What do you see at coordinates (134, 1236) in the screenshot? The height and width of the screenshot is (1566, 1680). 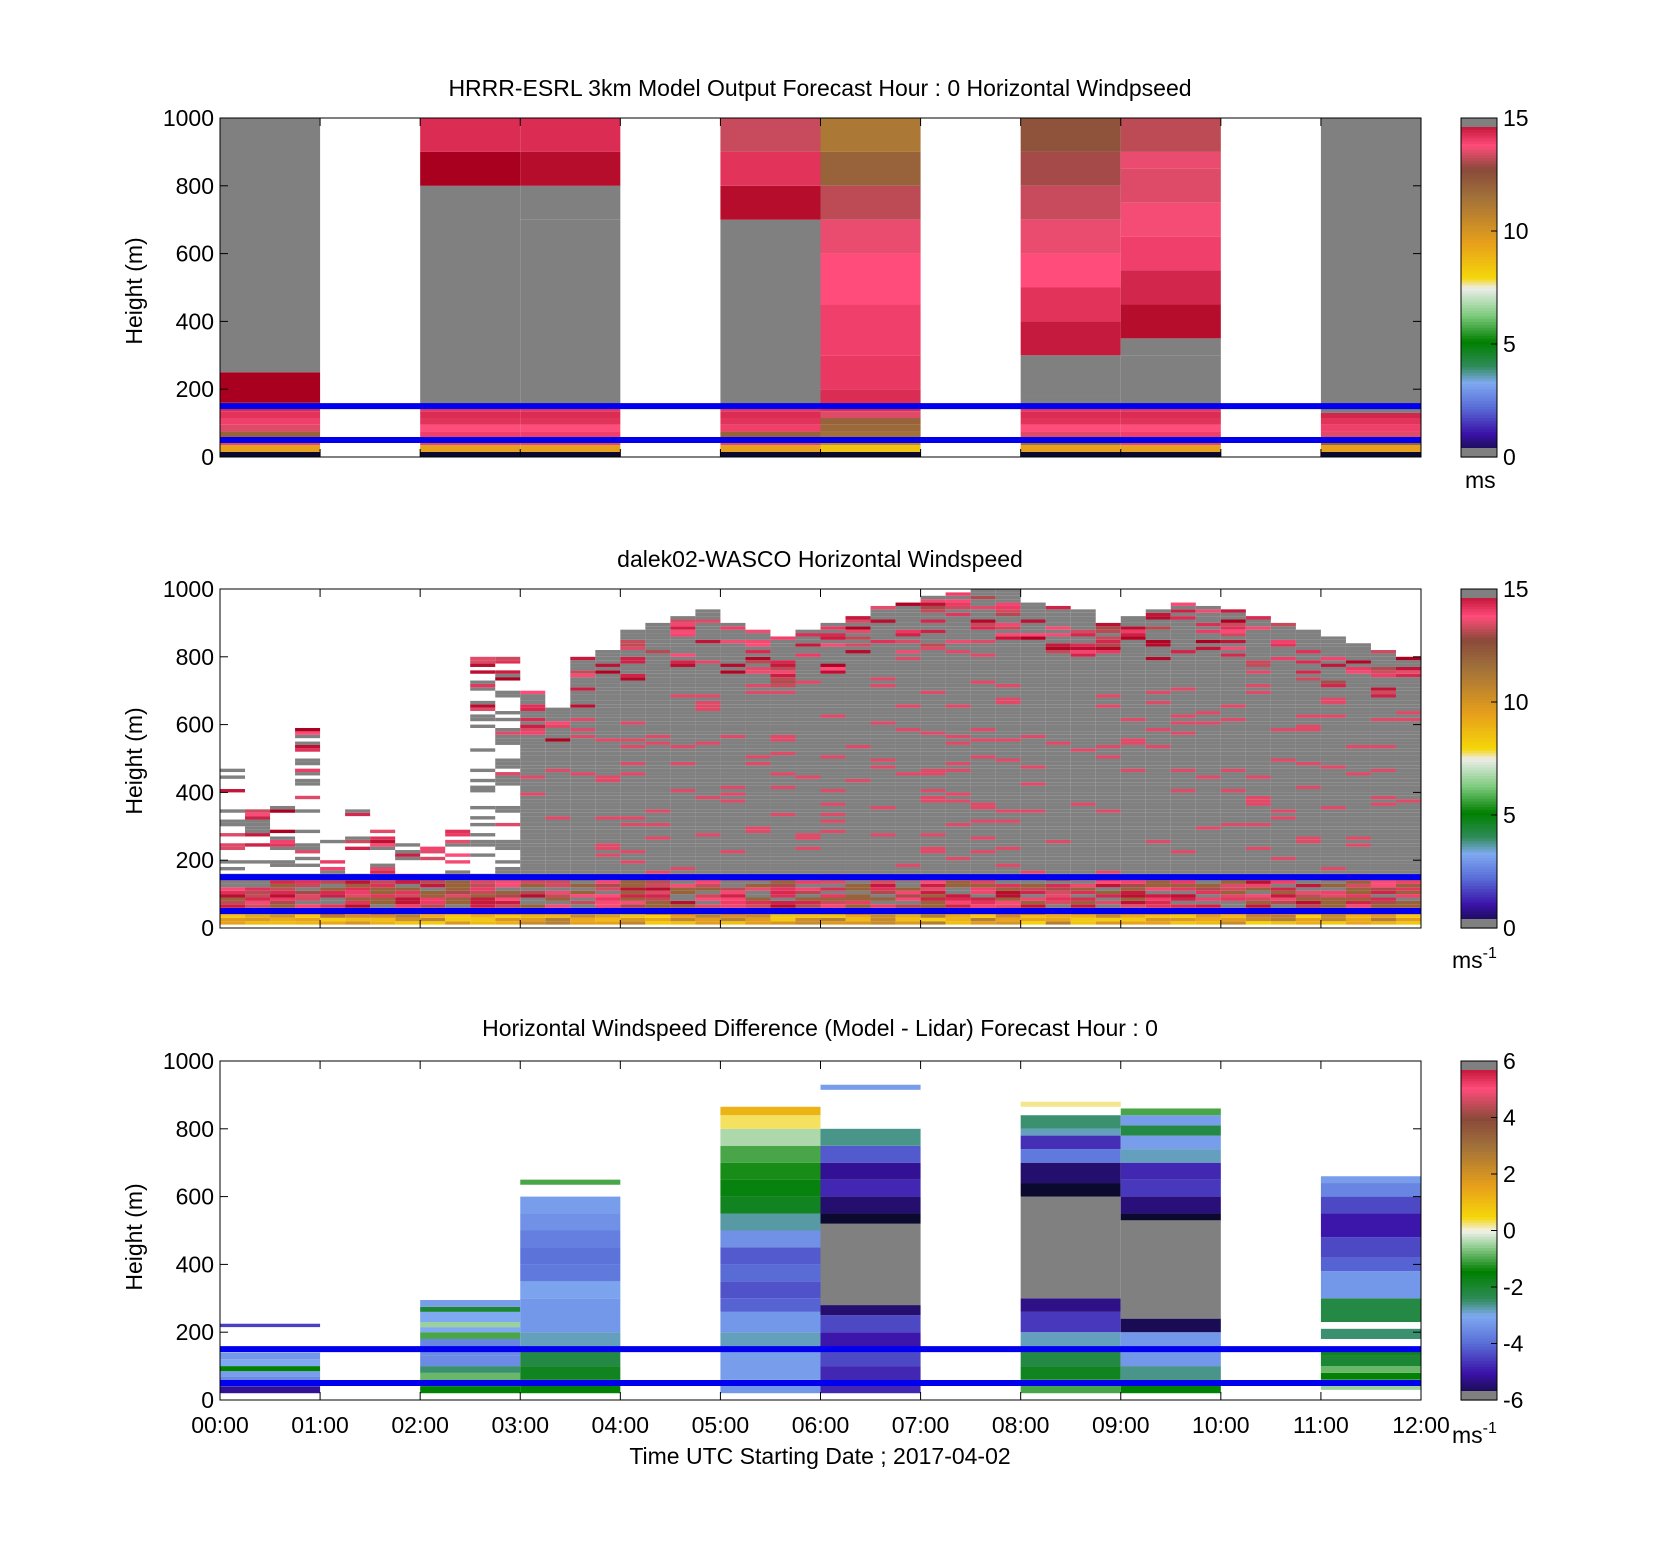 I see `diff-y-axis-label: Height (m)` at bounding box center [134, 1236].